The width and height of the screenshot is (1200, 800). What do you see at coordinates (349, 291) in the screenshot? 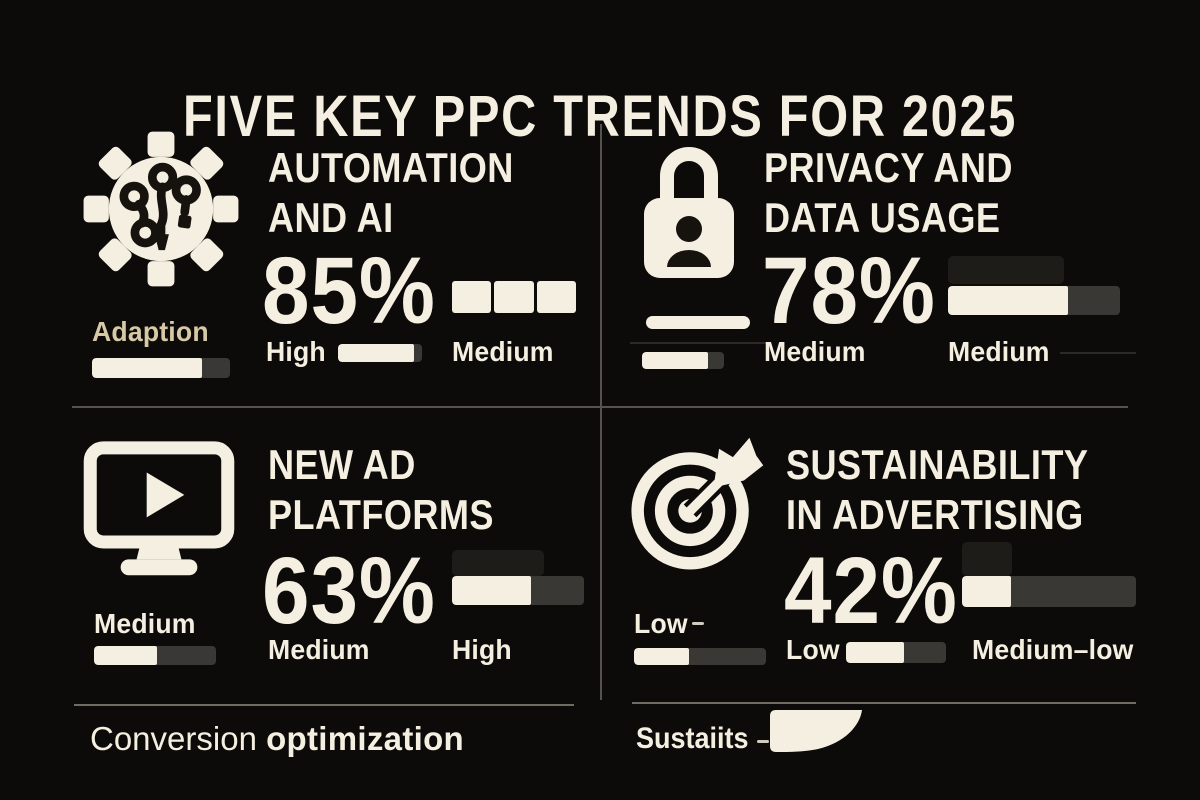
I see `adoption-percent: 85%` at bounding box center [349, 291].